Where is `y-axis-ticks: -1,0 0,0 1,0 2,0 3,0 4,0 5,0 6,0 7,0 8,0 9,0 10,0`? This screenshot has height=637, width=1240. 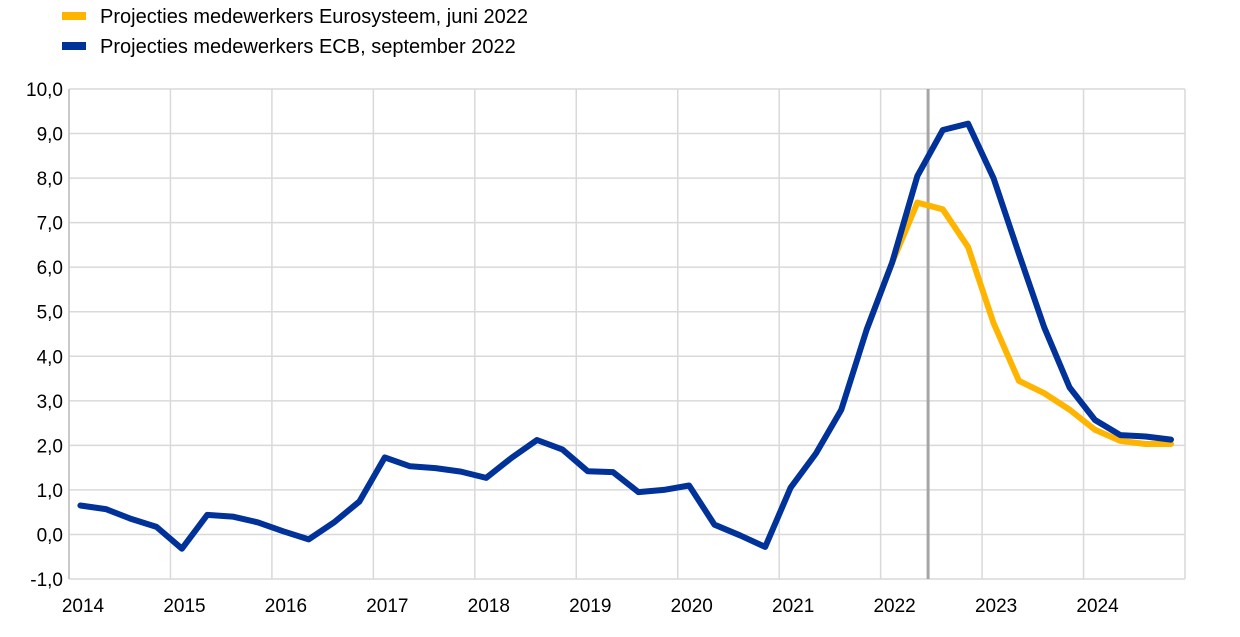
y-axis-ticks: -1,0 0,0 1,0 2,0 3,0 4,0 5,0 6,0 7,0 8,0 9,0 10,0 is located at coordinates (44, 335).